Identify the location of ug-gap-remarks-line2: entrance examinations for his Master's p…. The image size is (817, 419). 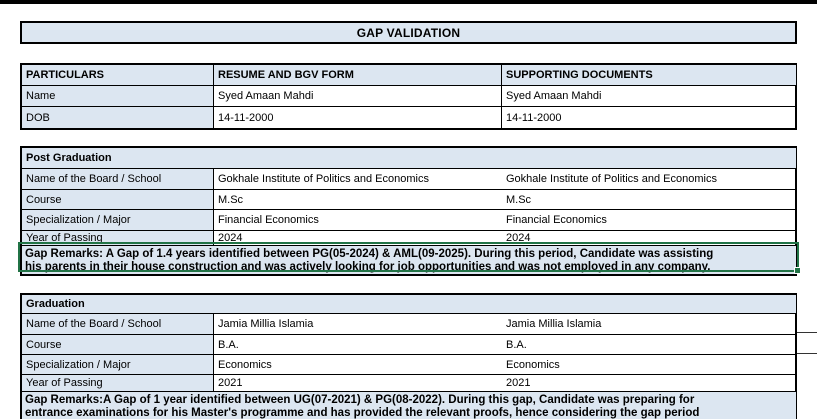
(362, 413).